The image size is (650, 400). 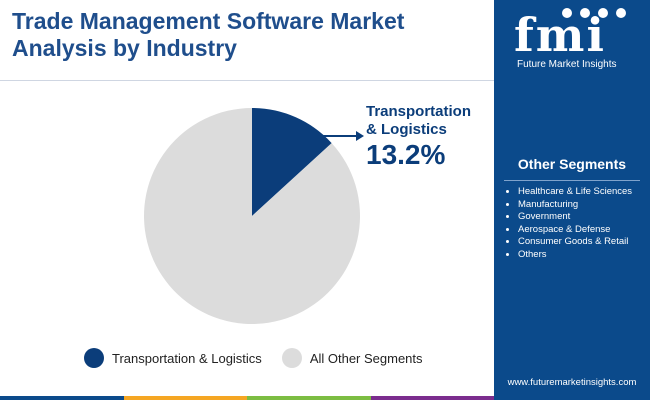 I want to click on callout-arrow-head, so click(x=360, y=136).